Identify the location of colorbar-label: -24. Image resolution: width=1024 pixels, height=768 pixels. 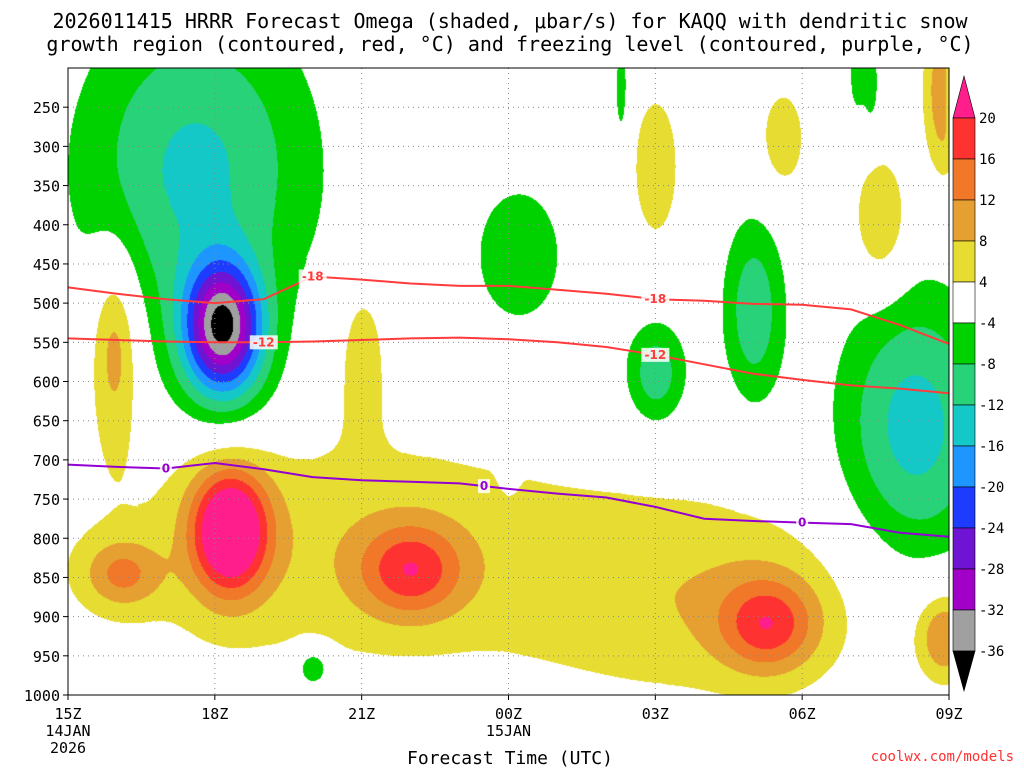
(991, 529).